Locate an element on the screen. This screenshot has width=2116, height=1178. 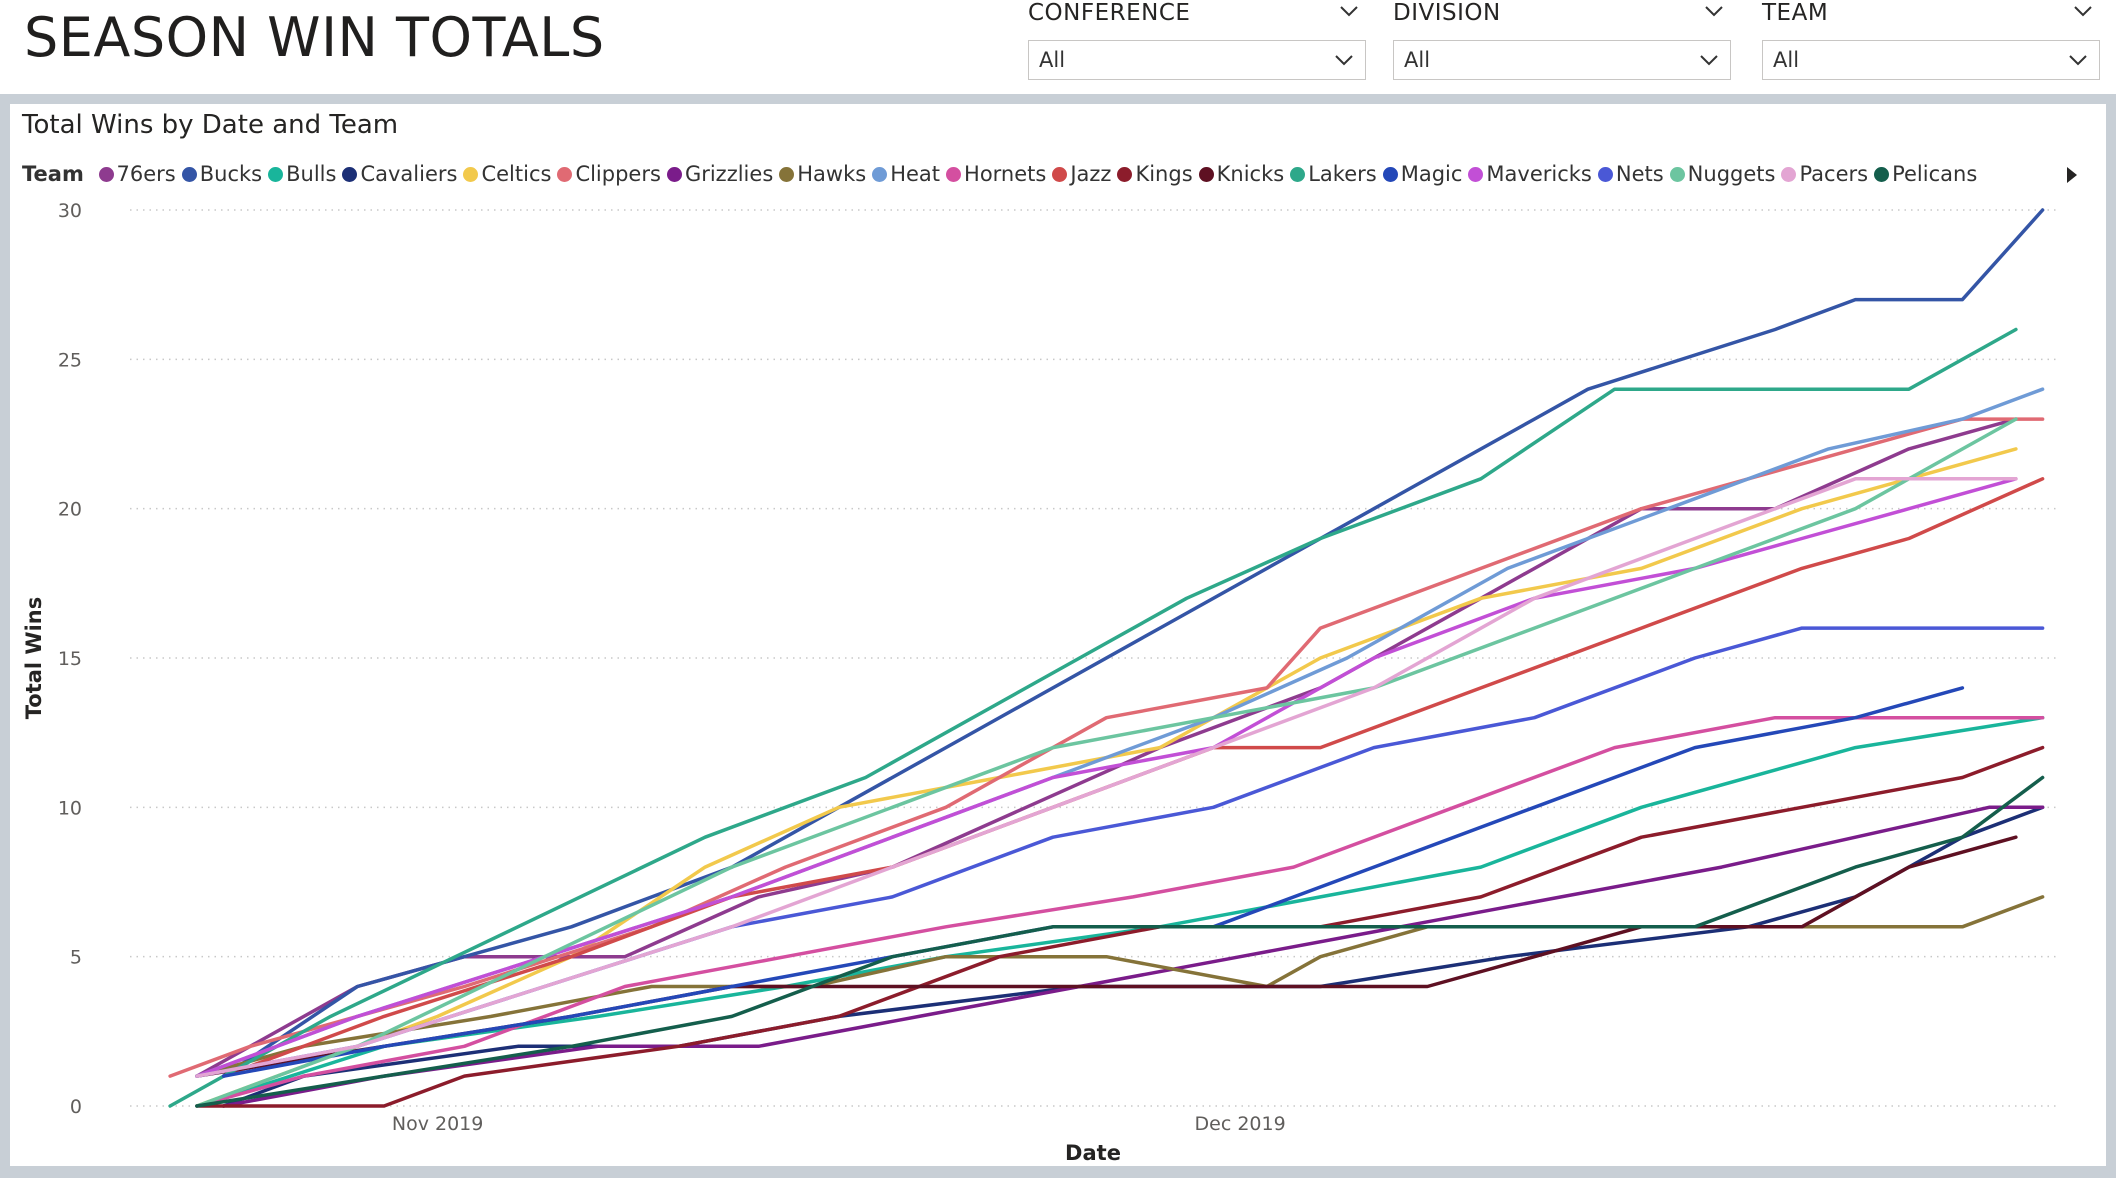
legend-item-cavaliers: Cavaliers is located at coordinates (399, 174).